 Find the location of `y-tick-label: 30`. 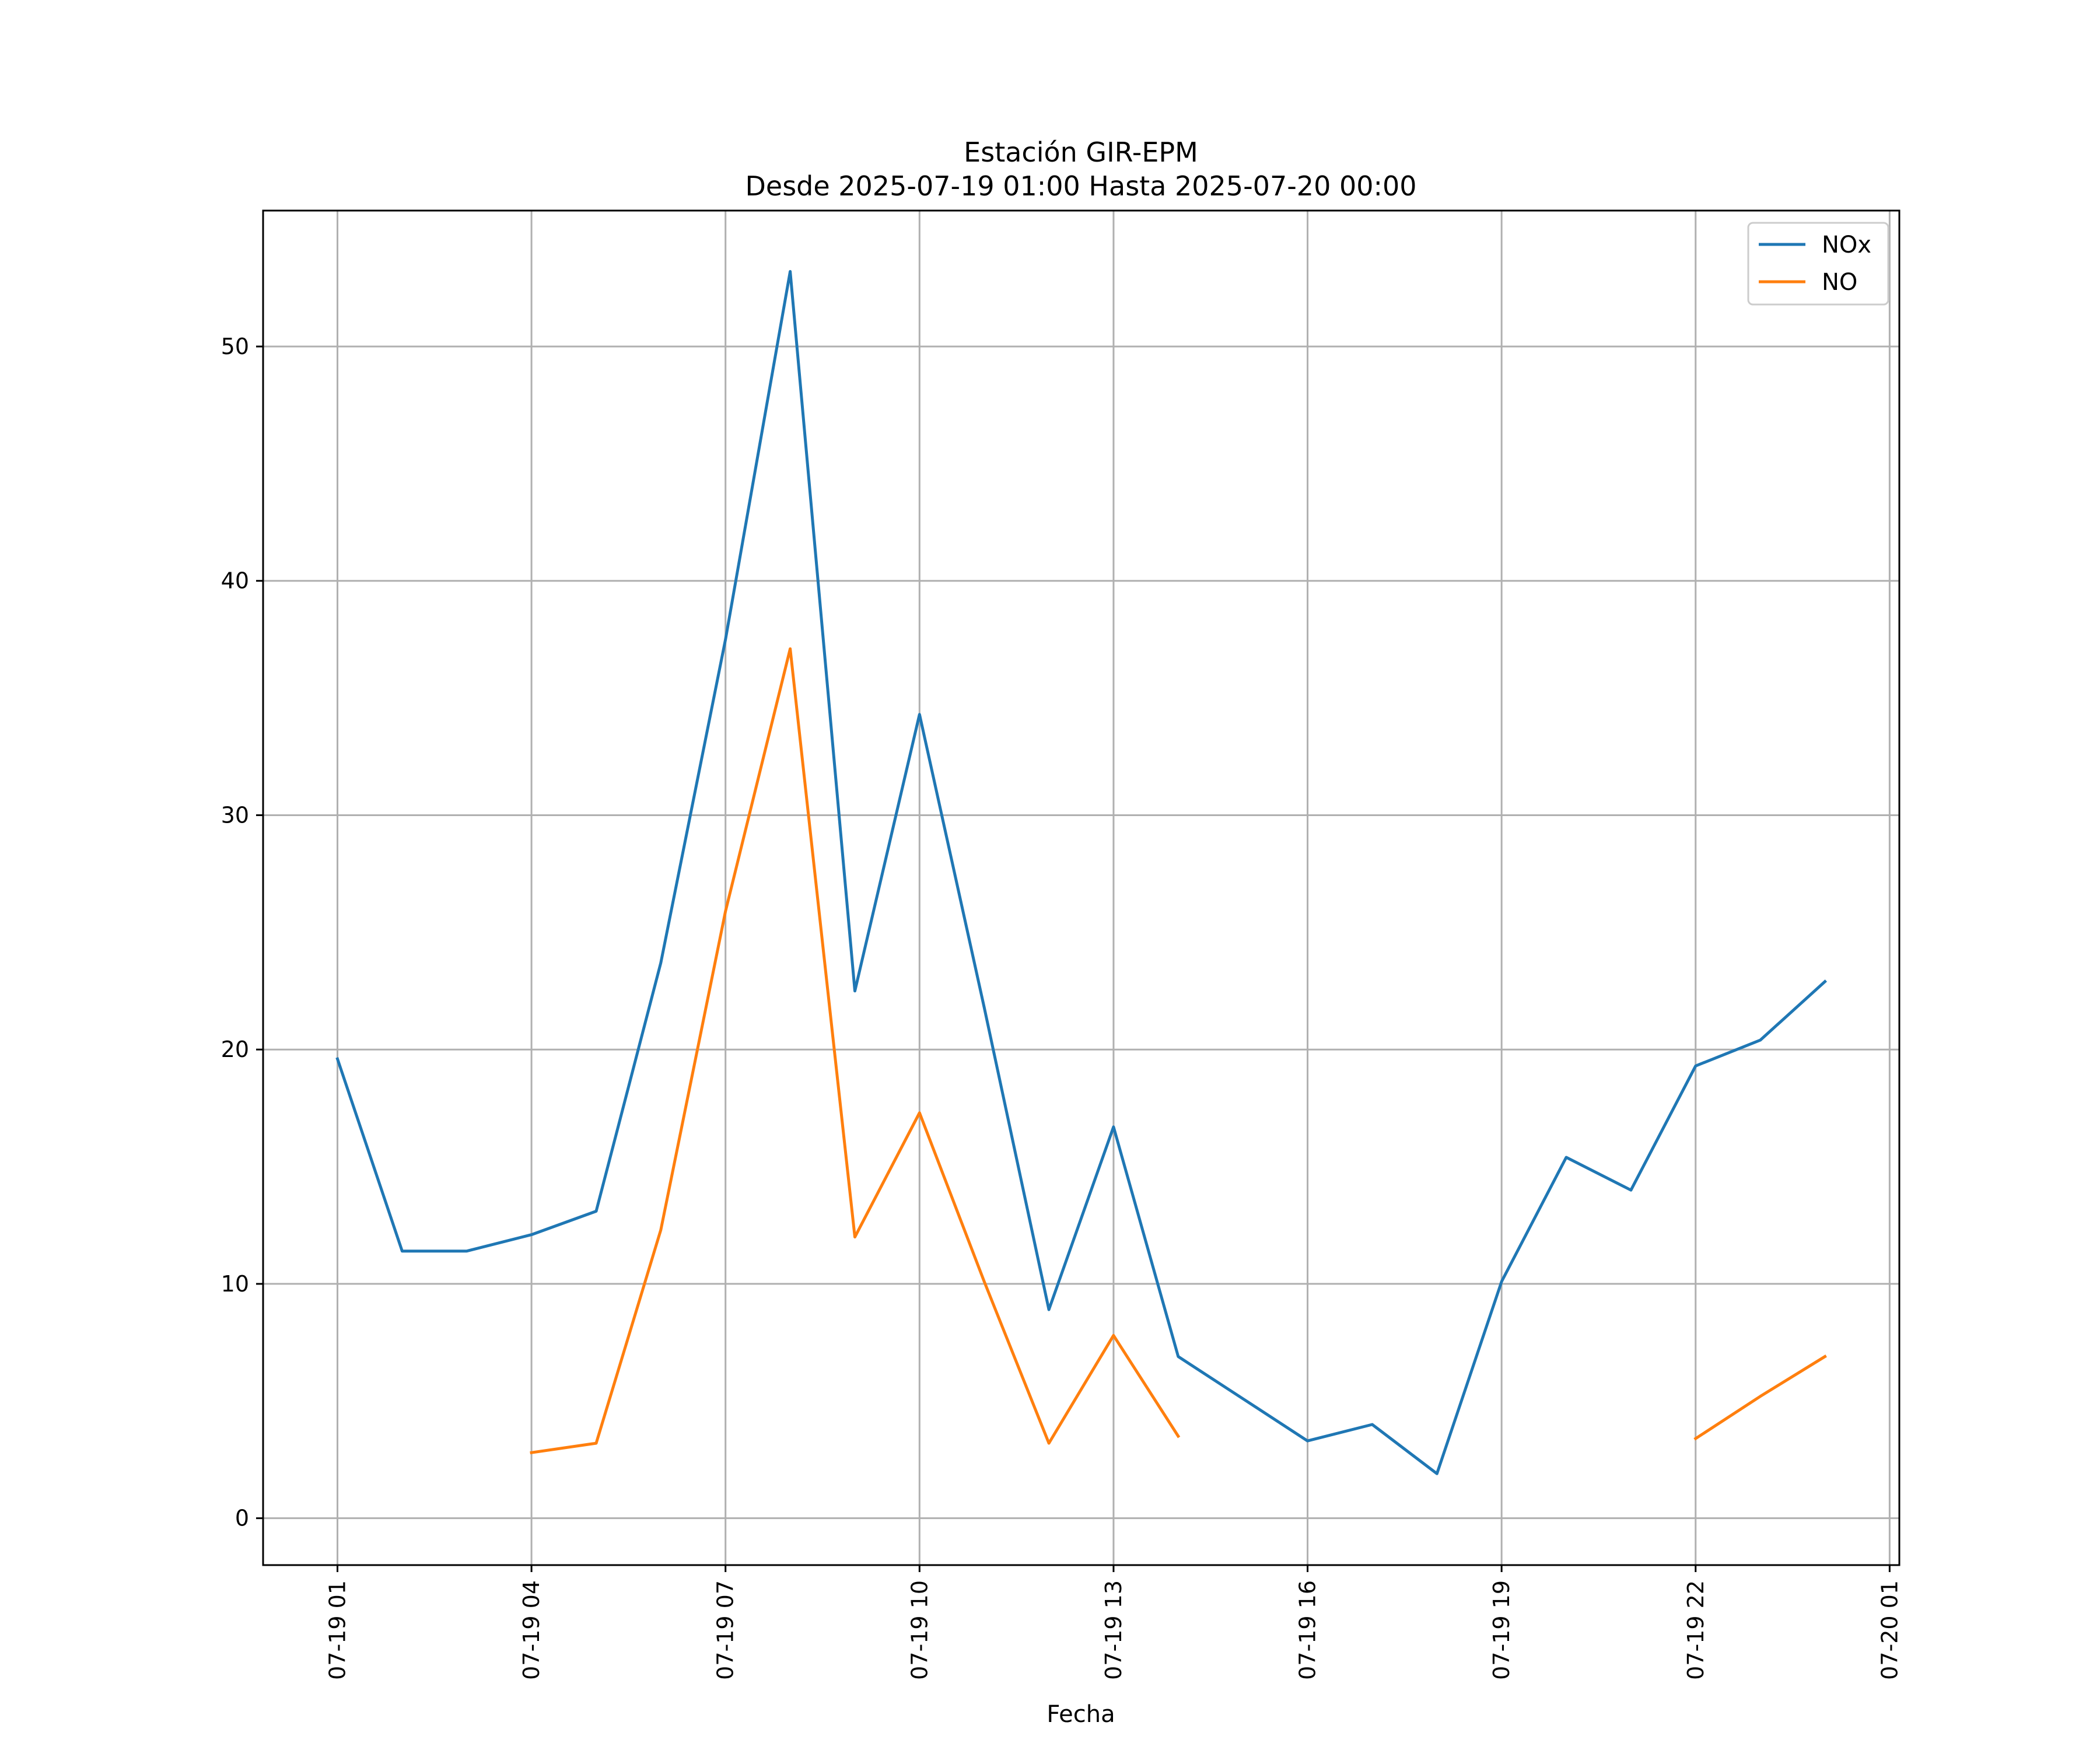

y-tick-label: 30 is located at coordinates (235, 815).